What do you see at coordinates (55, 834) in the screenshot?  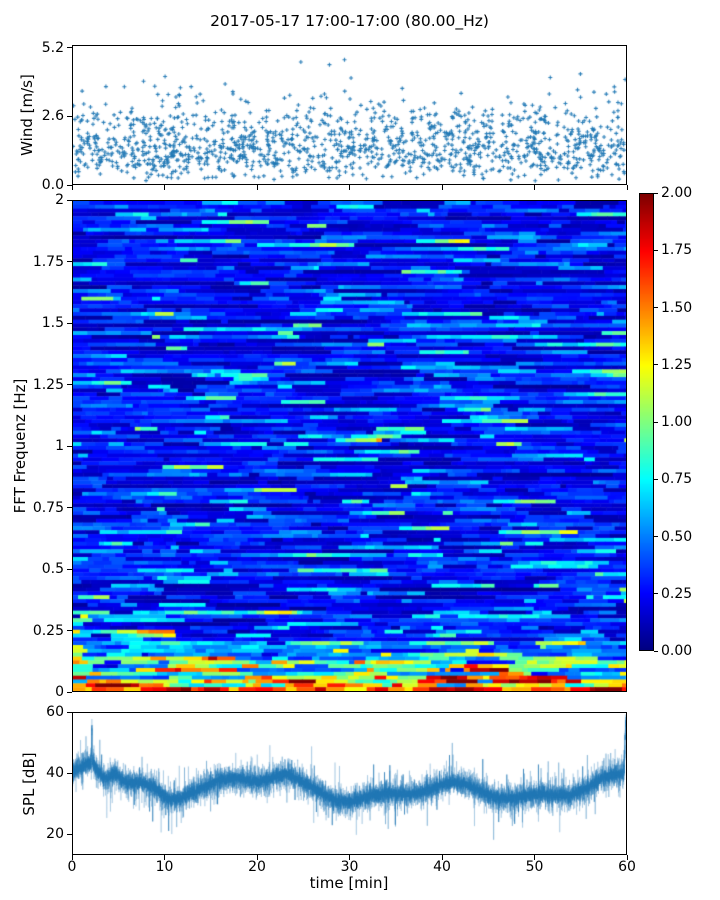 I see `spl-ytick-label: 20` at bounding box center [55, 834].